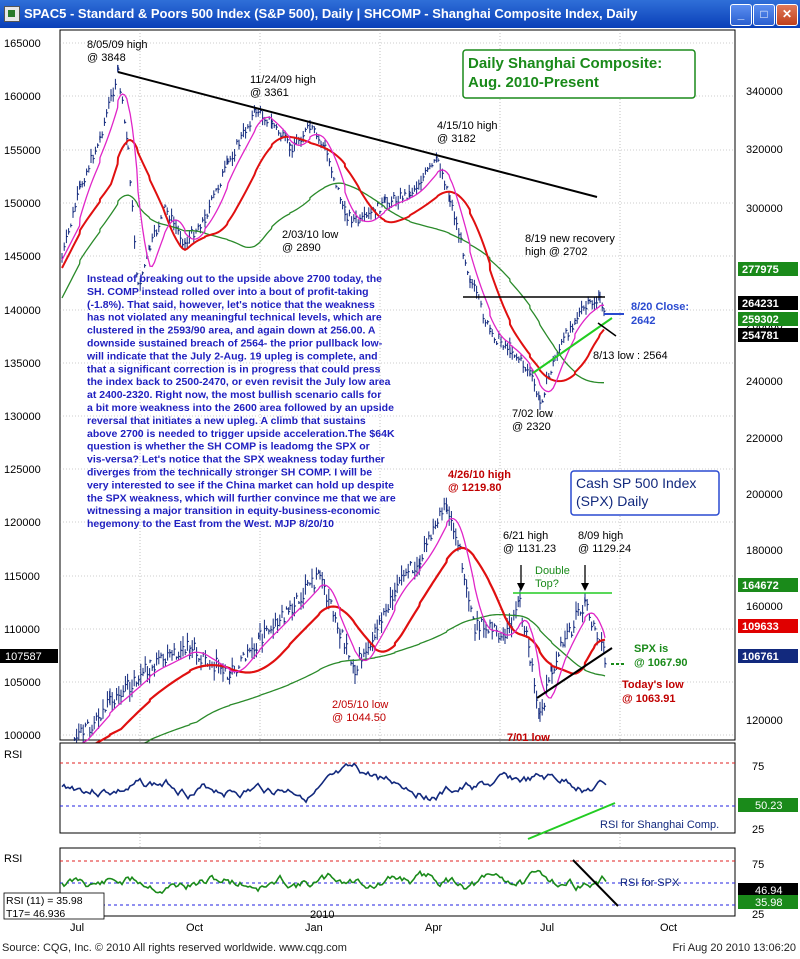 The image size is (800, 959). What do you see at coordinates (22, 577) in the screenshot?
I see `left-tick-label: 115000` at bounding box center [22, 577].